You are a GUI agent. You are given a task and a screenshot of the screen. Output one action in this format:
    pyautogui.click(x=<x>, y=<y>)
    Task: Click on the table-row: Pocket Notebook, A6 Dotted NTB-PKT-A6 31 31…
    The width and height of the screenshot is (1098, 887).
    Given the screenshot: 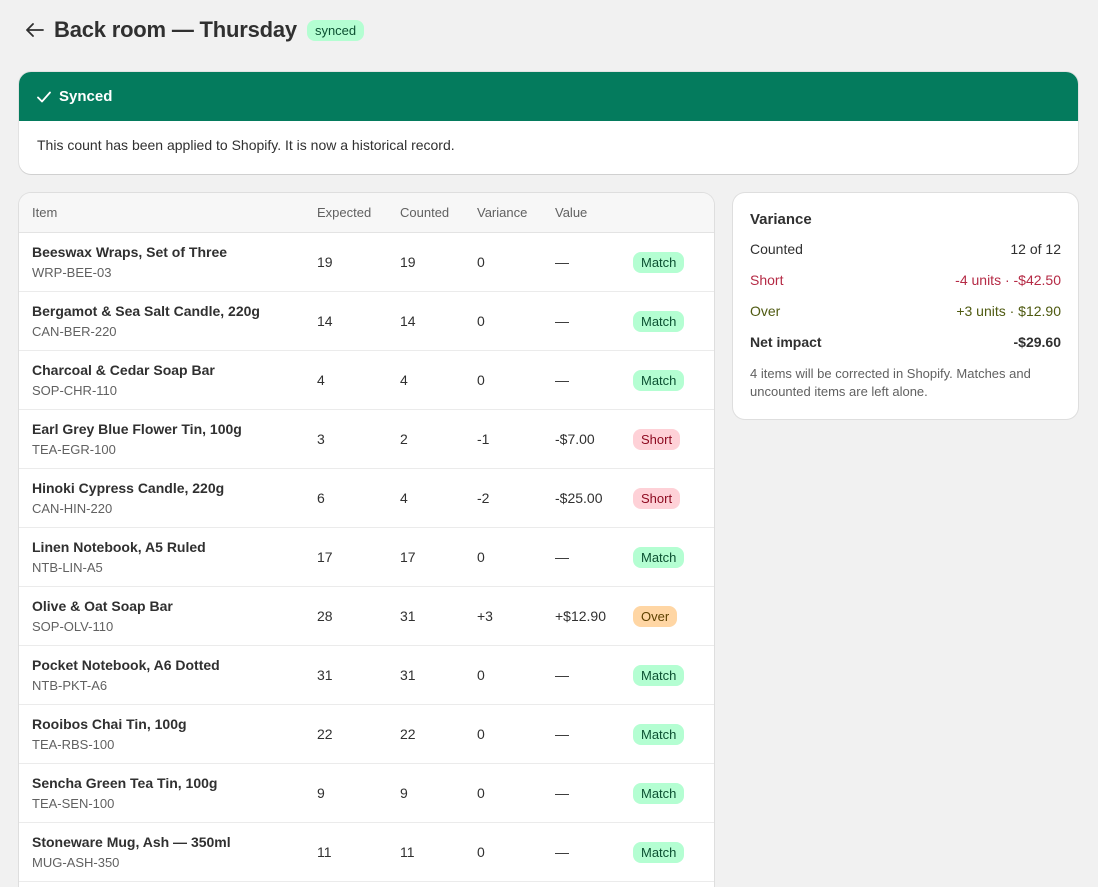 What is the action you would take?
    pyautogui.click(x=366, y=675)
    